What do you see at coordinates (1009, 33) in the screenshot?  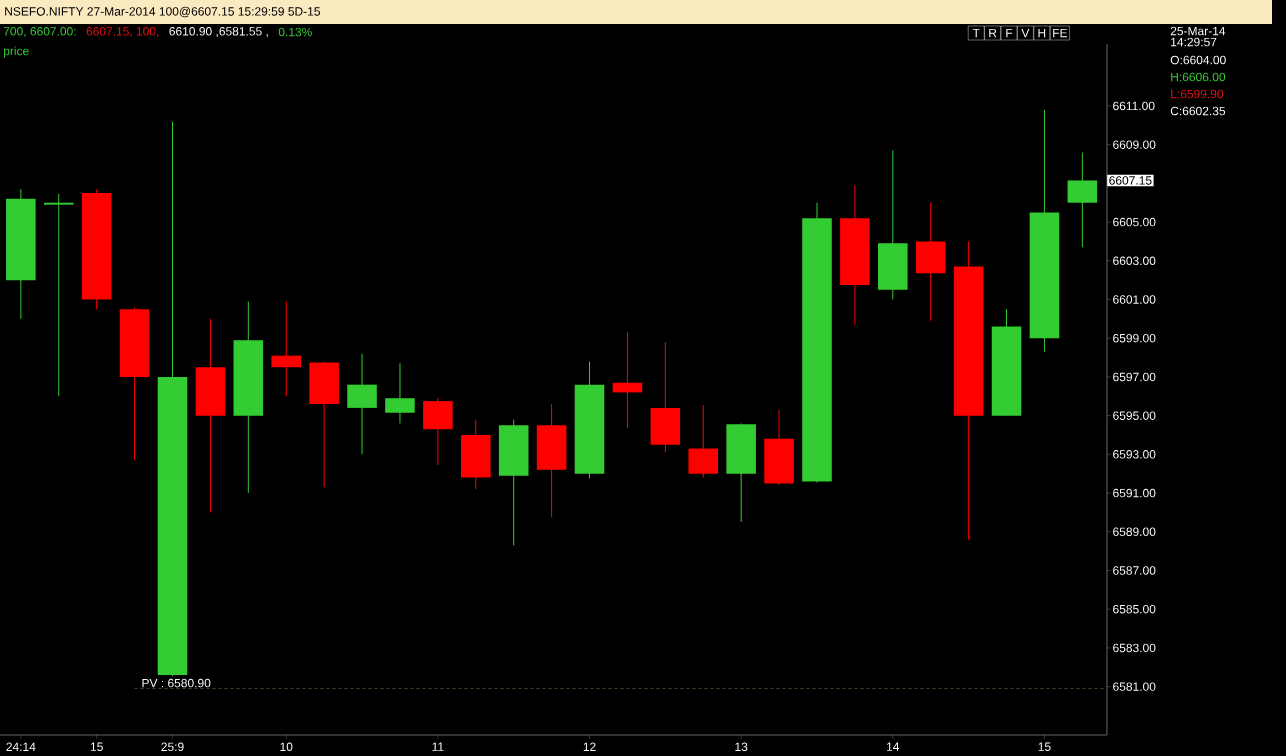 I see `text: F` at bounding box center [1009, 33].